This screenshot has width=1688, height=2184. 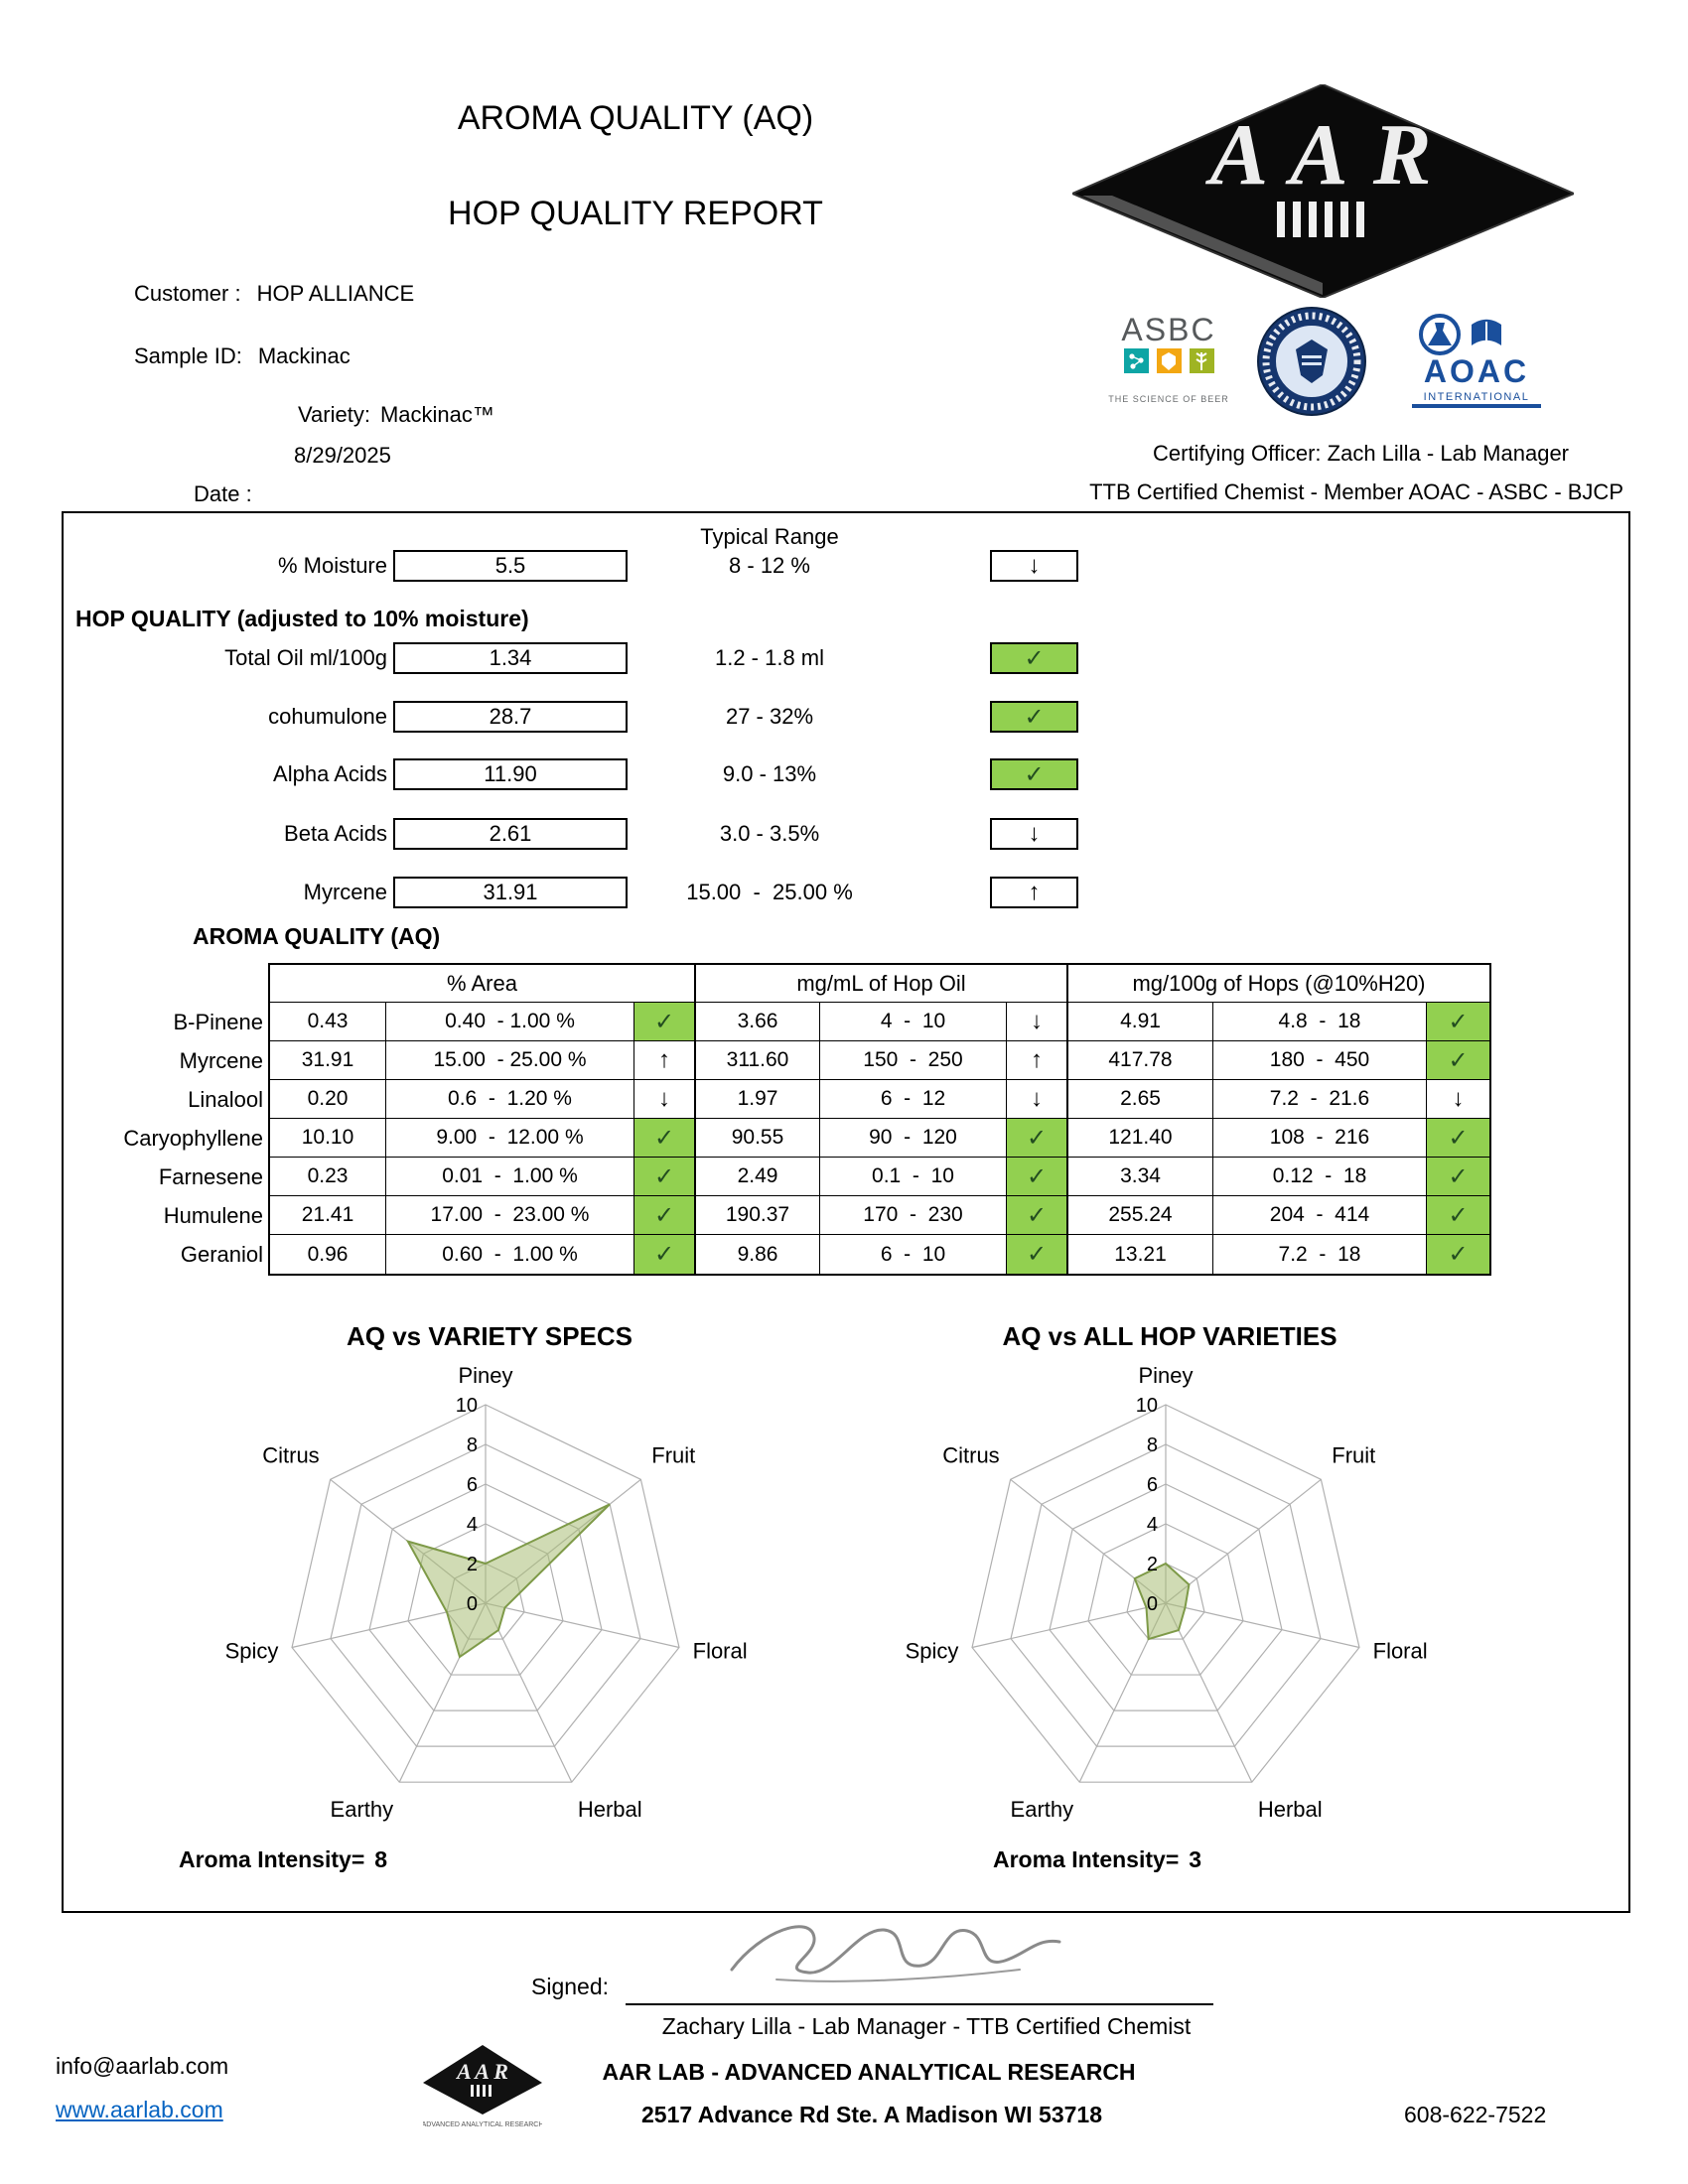 I want to click on summary-row: % Moisture 5.5 8 - 12 % ↓, so click(x=844, y=566).